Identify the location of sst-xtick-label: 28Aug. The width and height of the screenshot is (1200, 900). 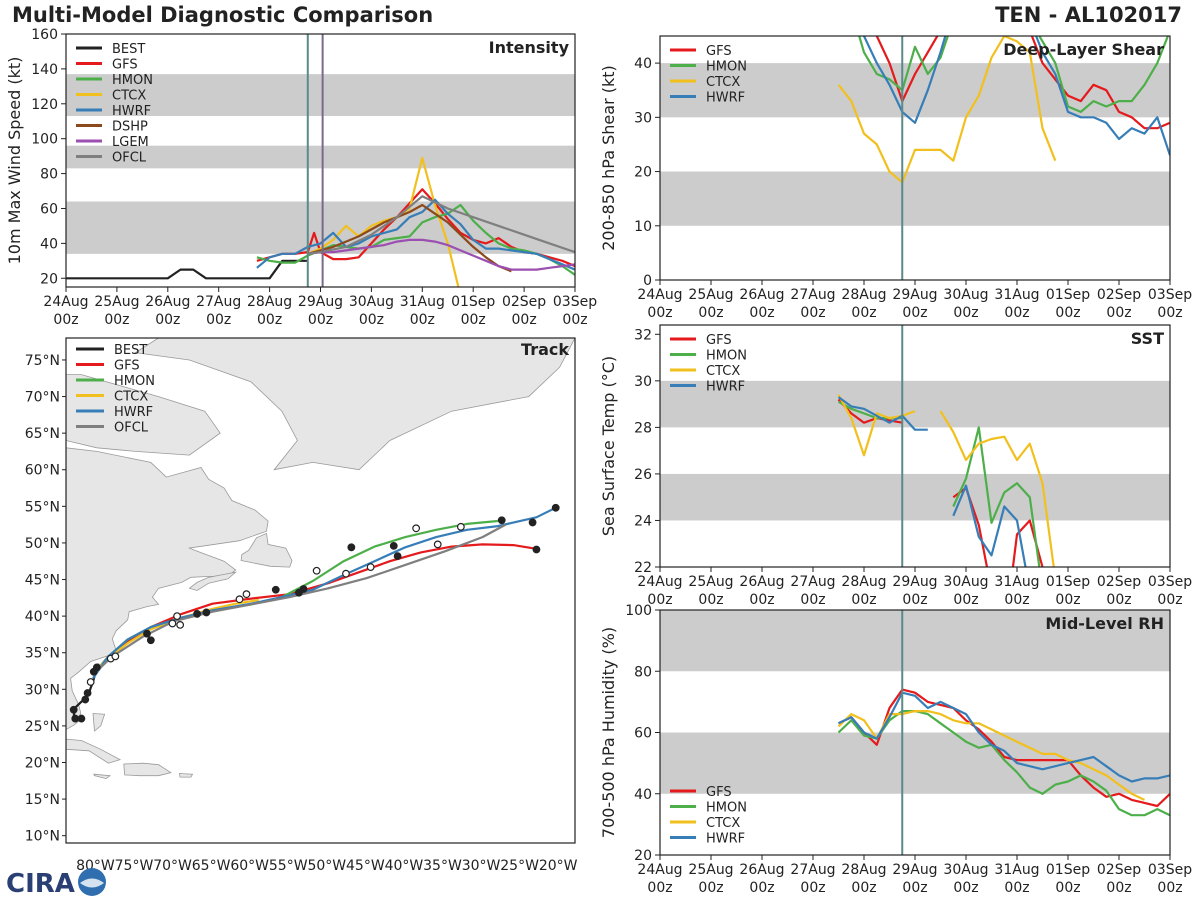
(863, 582).